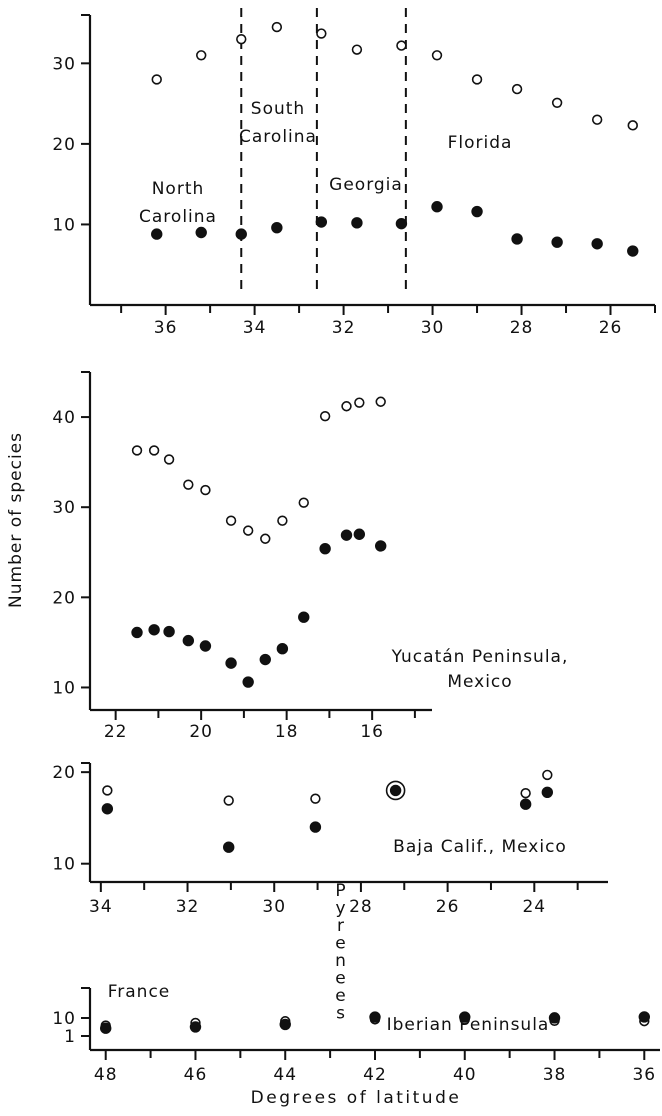  What do you see at coordinates (356, 1098) in the screenshot?
I see `x-axis-label: Degrees of latitude` at bounding box center [356, 1098].